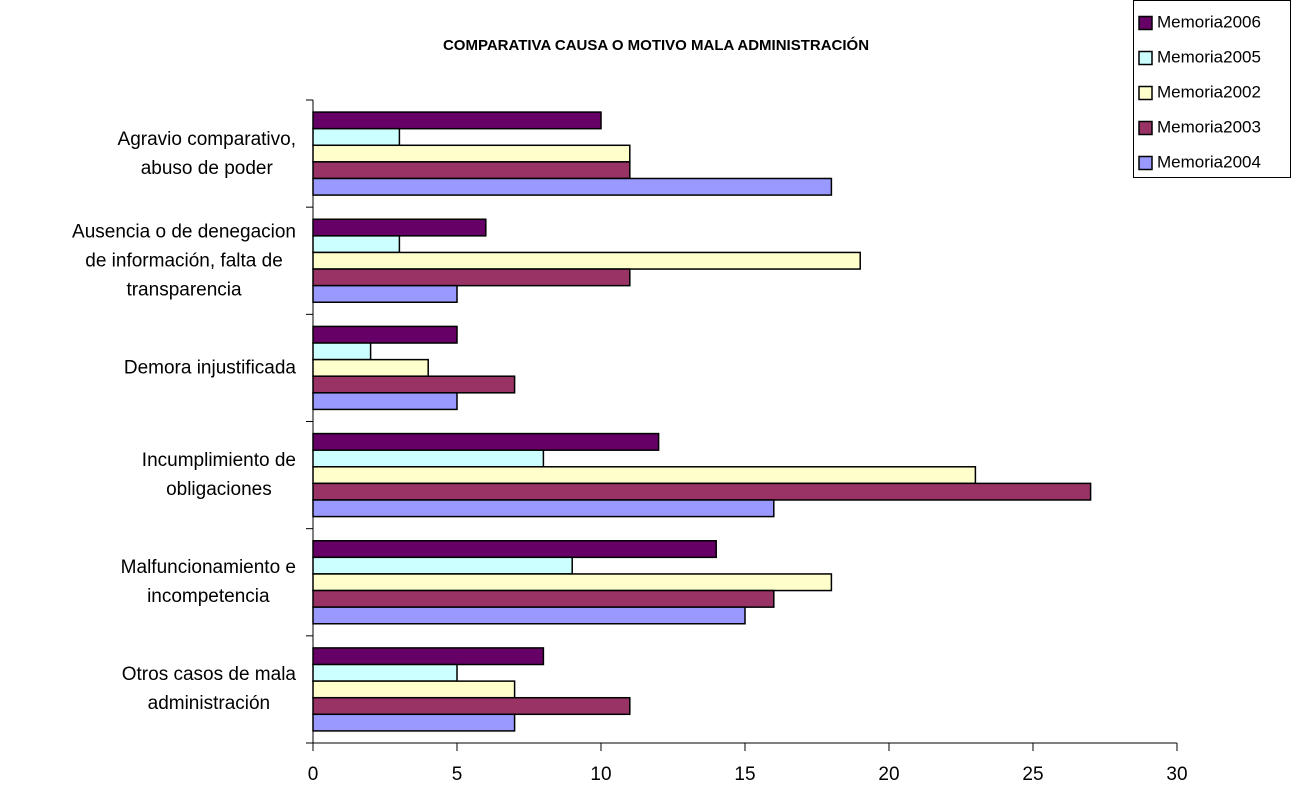  Describe the element at coordinates (888, 774) in the screenshot. I see `x-tick-label: 20` at that location.